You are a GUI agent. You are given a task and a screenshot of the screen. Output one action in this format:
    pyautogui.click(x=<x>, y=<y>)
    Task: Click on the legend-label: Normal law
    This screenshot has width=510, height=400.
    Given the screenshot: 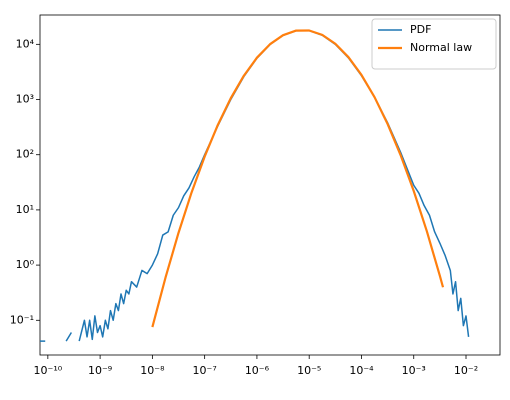 What is the action you would take?
    pyautogui.click(x=441, y=47)
    